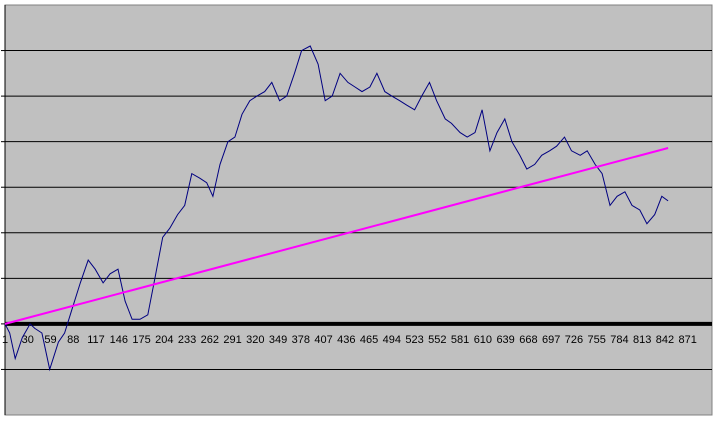 This screenshot has height=422, width=716. Describe the element at coordinates (505, 340) in the screenshot. I see `x-tick-label: 639` at that location.